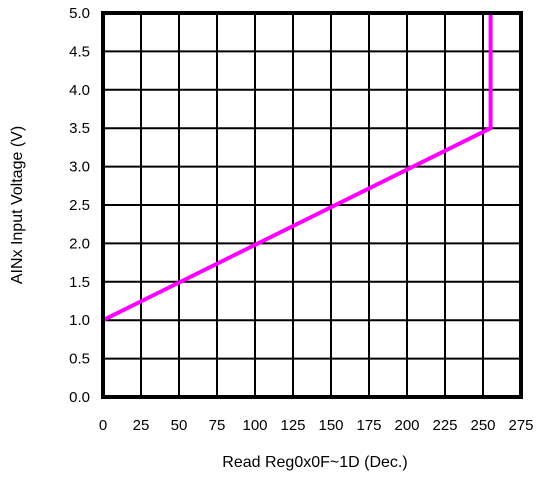 This screenshot has width=541, height=477. Describe the element at coordinates (444, 425) in the screenshot. I see `x-tick-label: 225` at that location.